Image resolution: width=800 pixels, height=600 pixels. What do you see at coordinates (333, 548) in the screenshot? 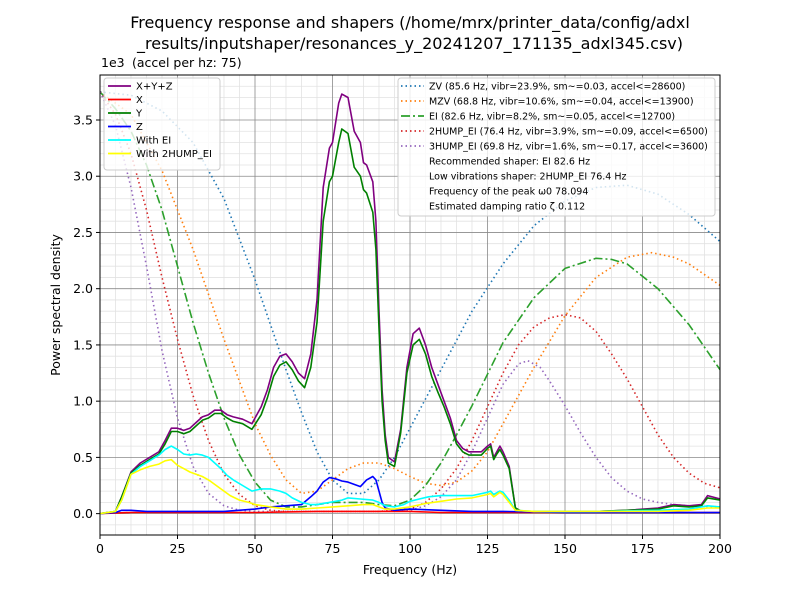
I see `x-tick-label: 75` at bounding box center [333, 548].